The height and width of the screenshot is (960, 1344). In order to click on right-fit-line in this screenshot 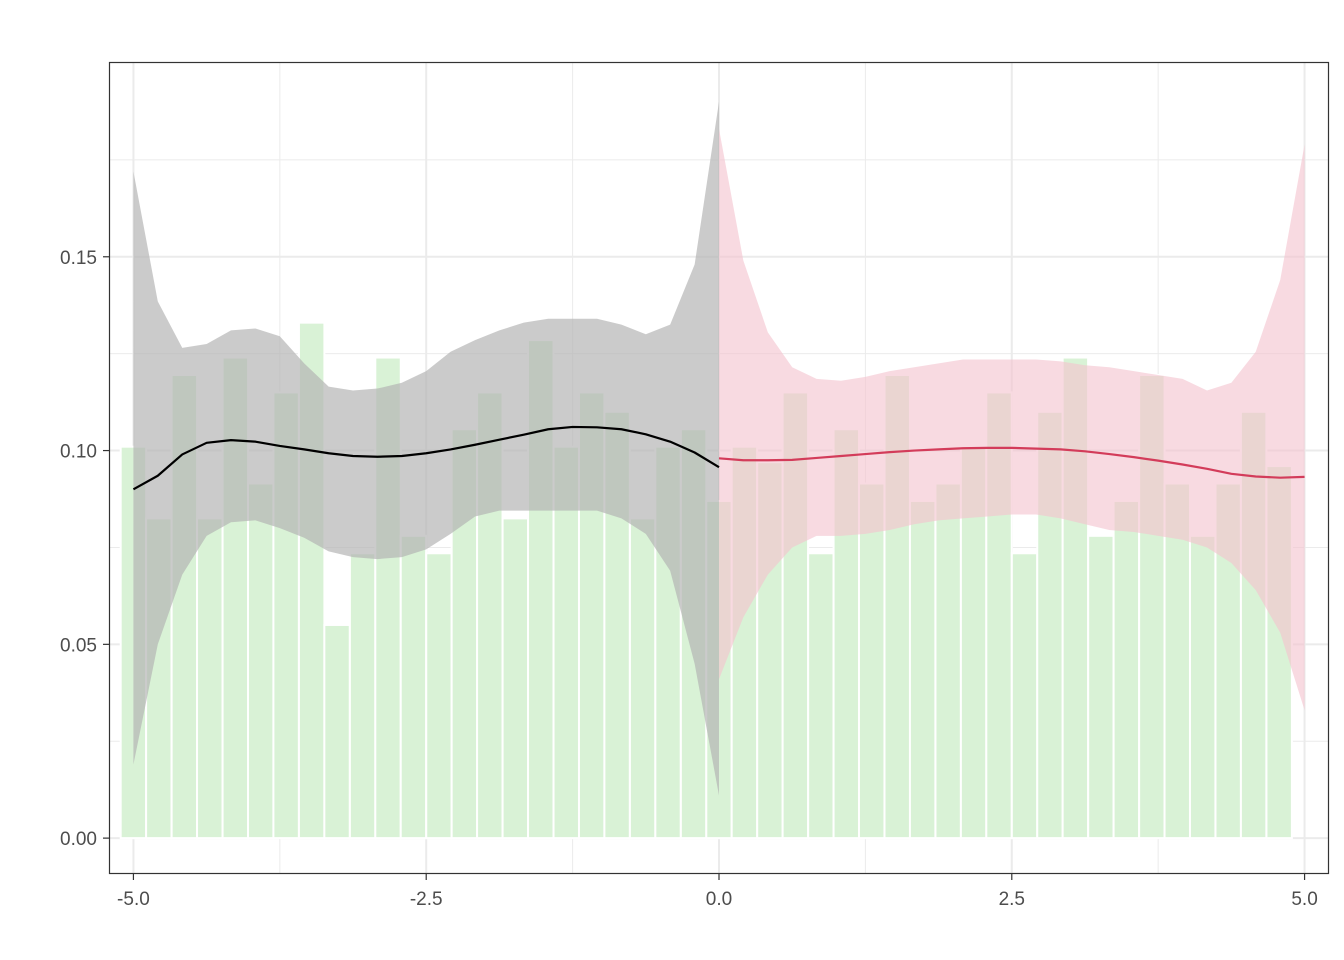, I will do `click(1011, 462)`.